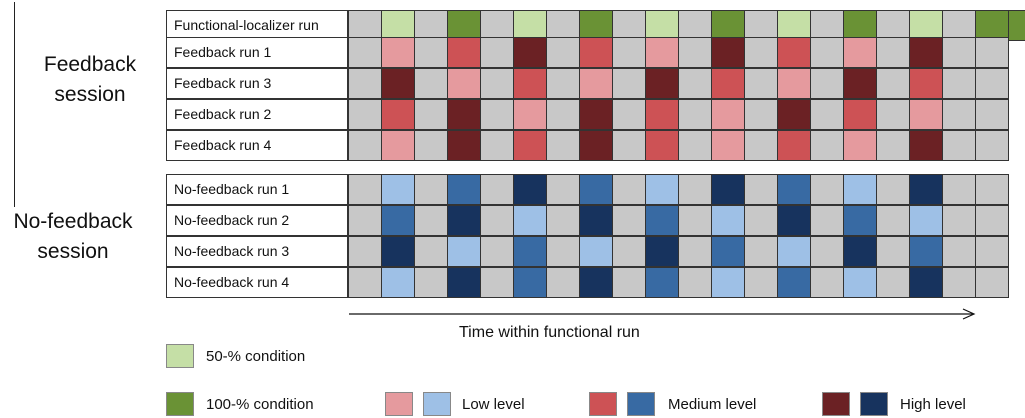  I want to click on legend-swatch-low-blue, so click(437, 404).